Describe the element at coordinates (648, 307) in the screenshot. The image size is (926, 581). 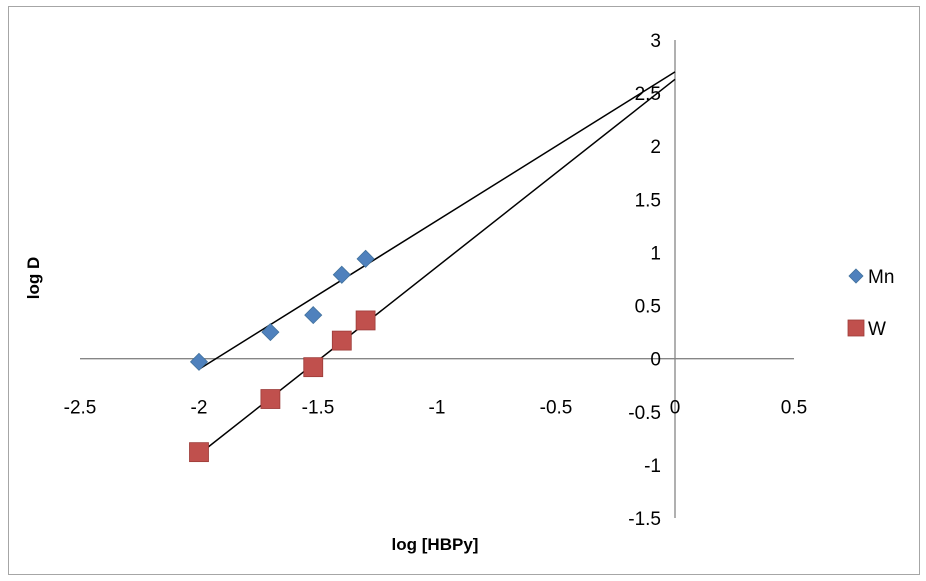
I see `y-tick-label: 0.5` at that location.